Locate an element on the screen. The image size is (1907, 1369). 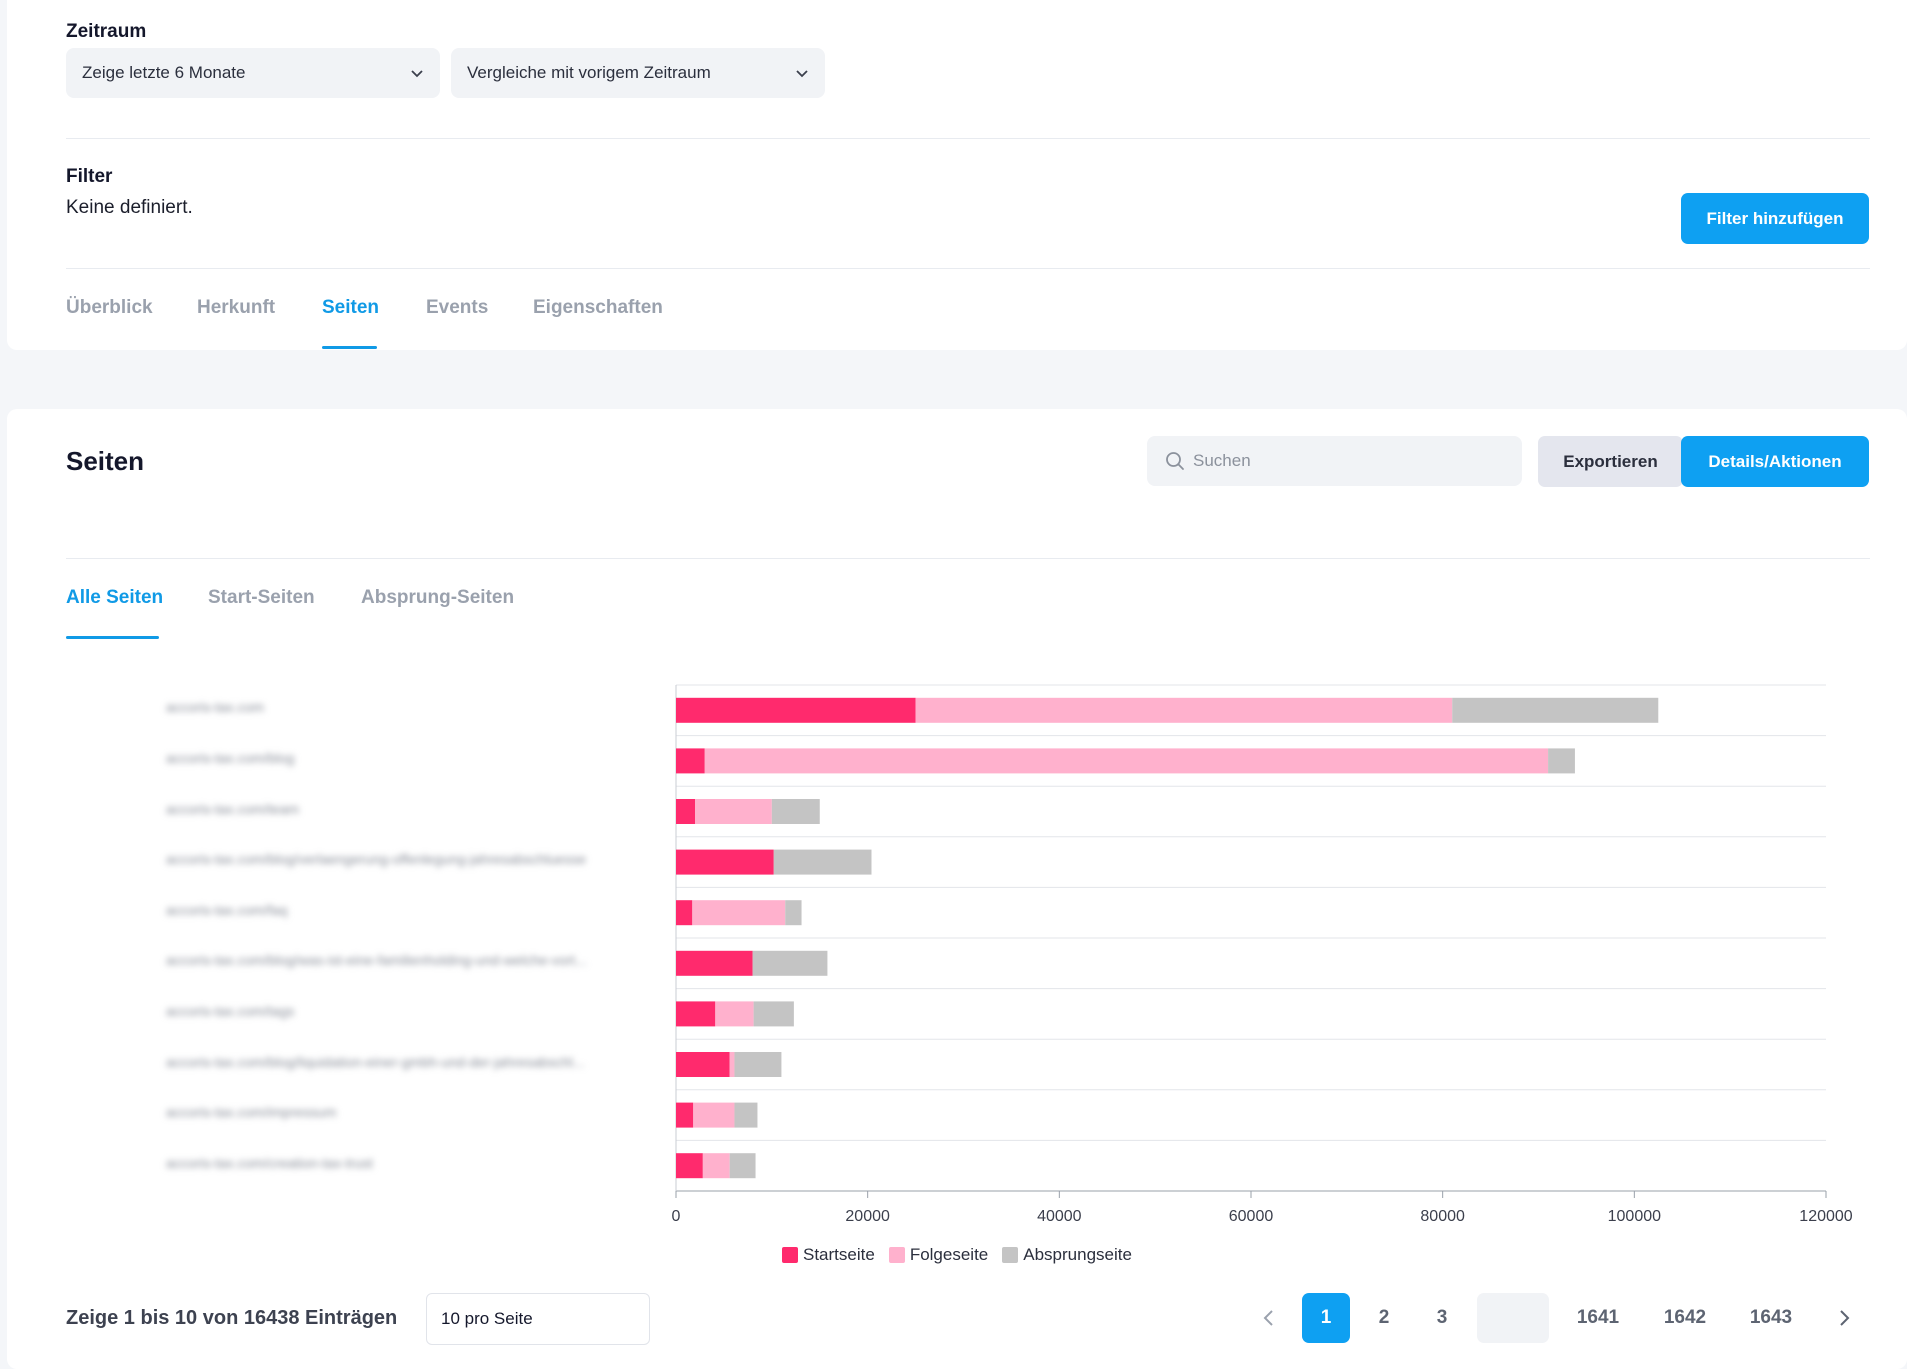
active-tab-indicator is located at coordinates (349, 347).